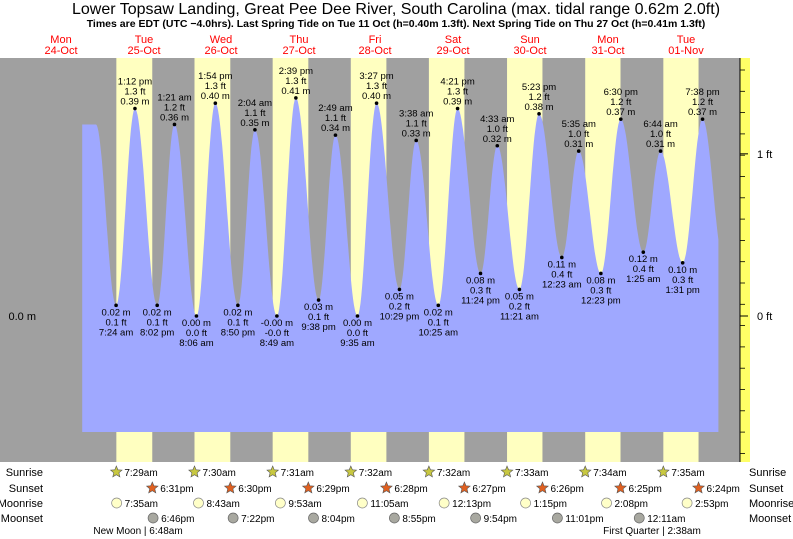  Describe the element at coordinates (600, 280) in the screenshot. I see `tide-label-low: 0.08 m` at that location.